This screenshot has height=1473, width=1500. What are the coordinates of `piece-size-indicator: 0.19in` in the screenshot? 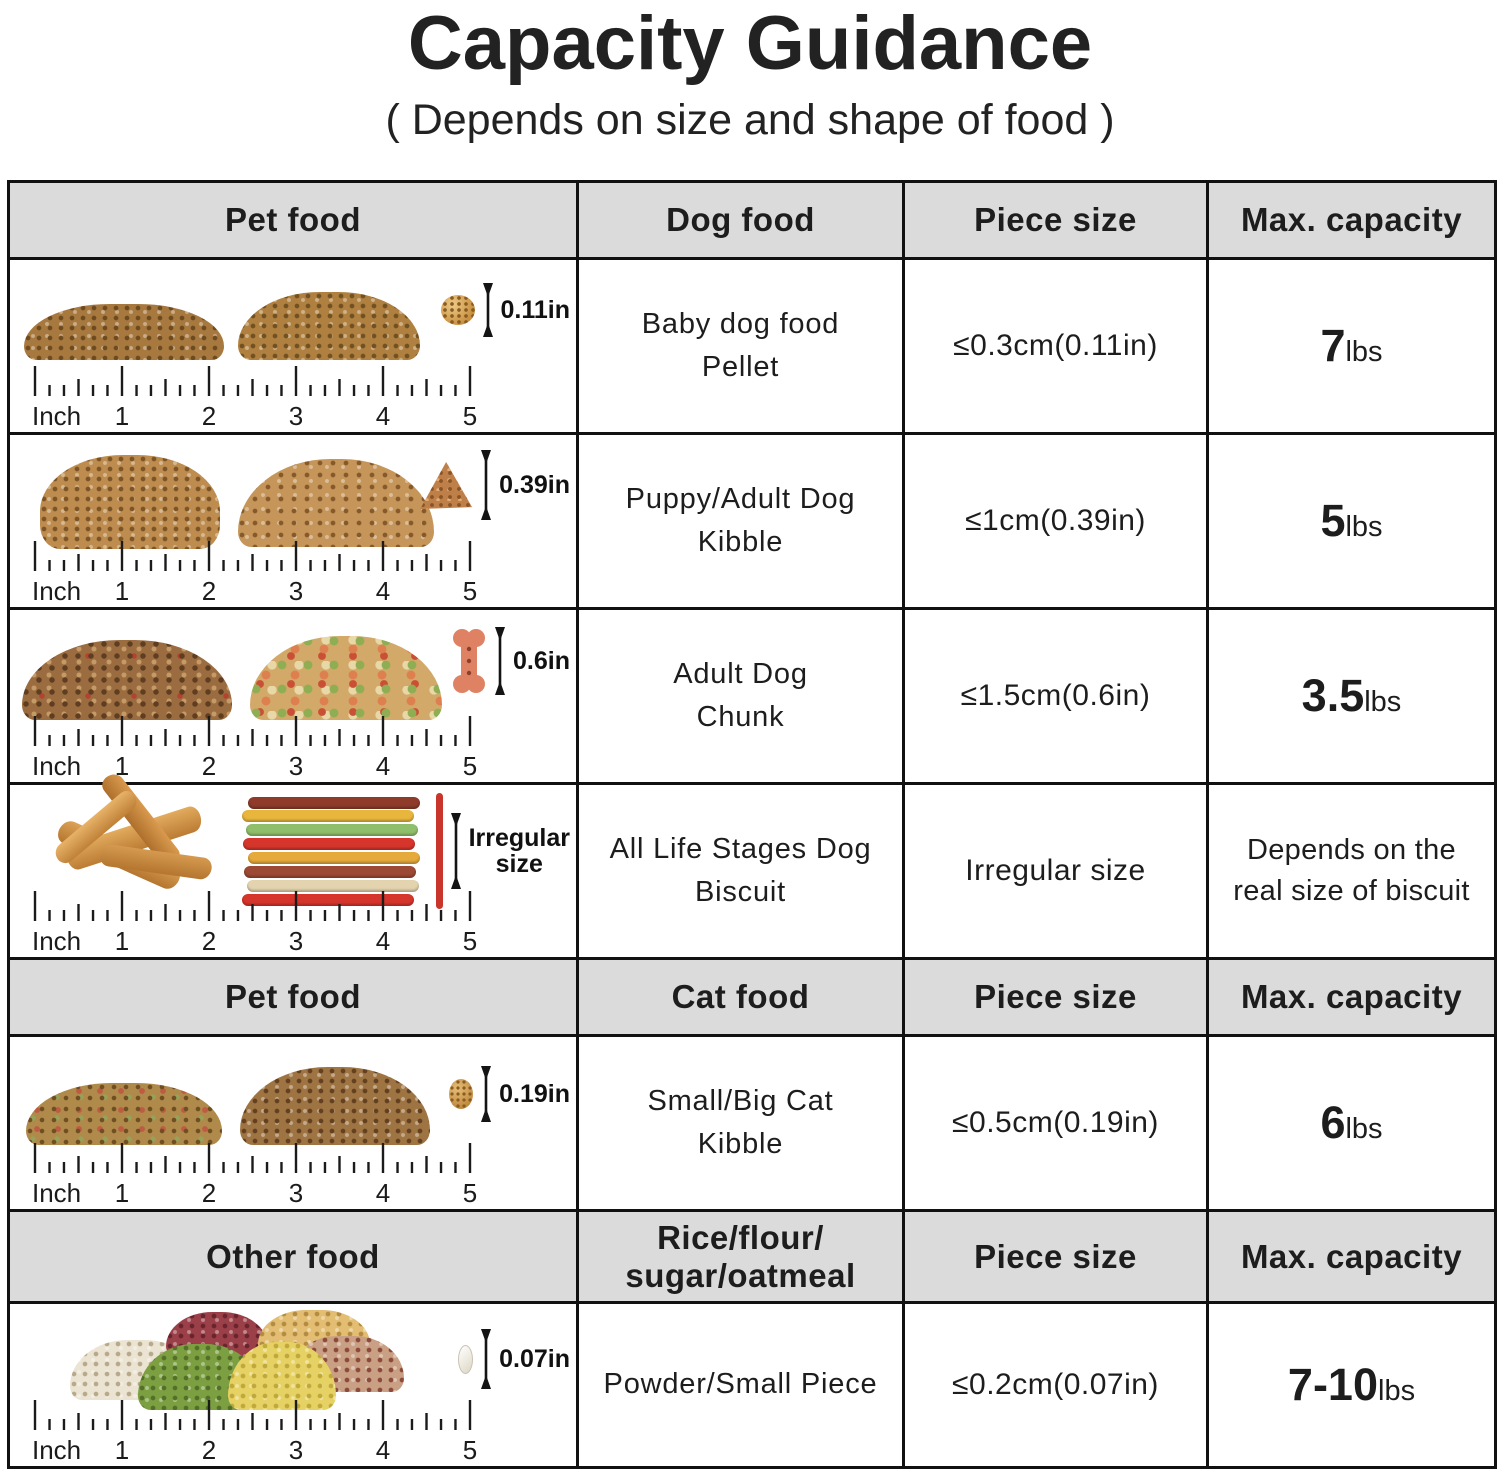 It's located at (509, 1094).